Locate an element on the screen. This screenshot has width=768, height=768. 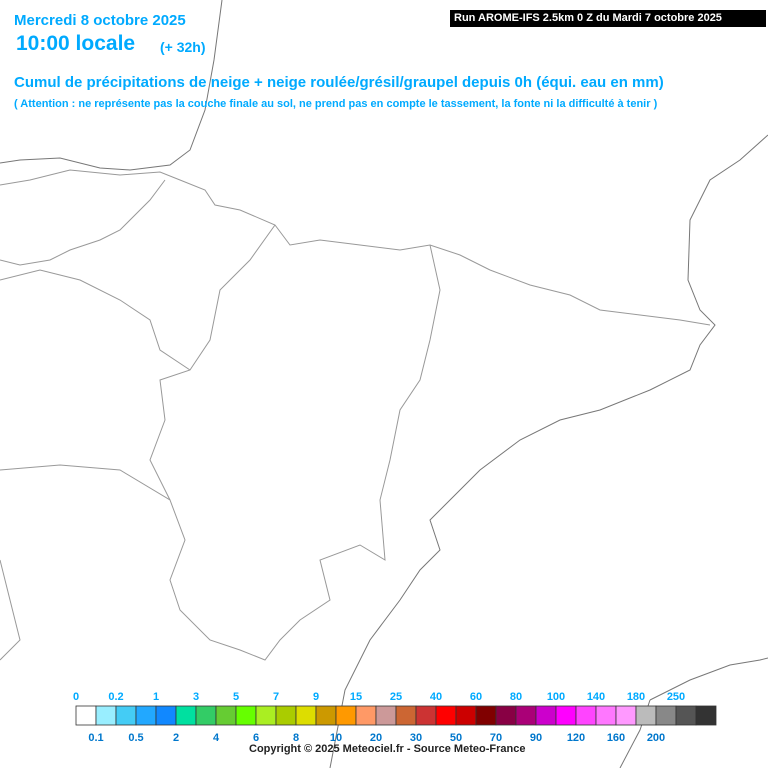
legend-label: 7 is located at coordinates (276, 697).